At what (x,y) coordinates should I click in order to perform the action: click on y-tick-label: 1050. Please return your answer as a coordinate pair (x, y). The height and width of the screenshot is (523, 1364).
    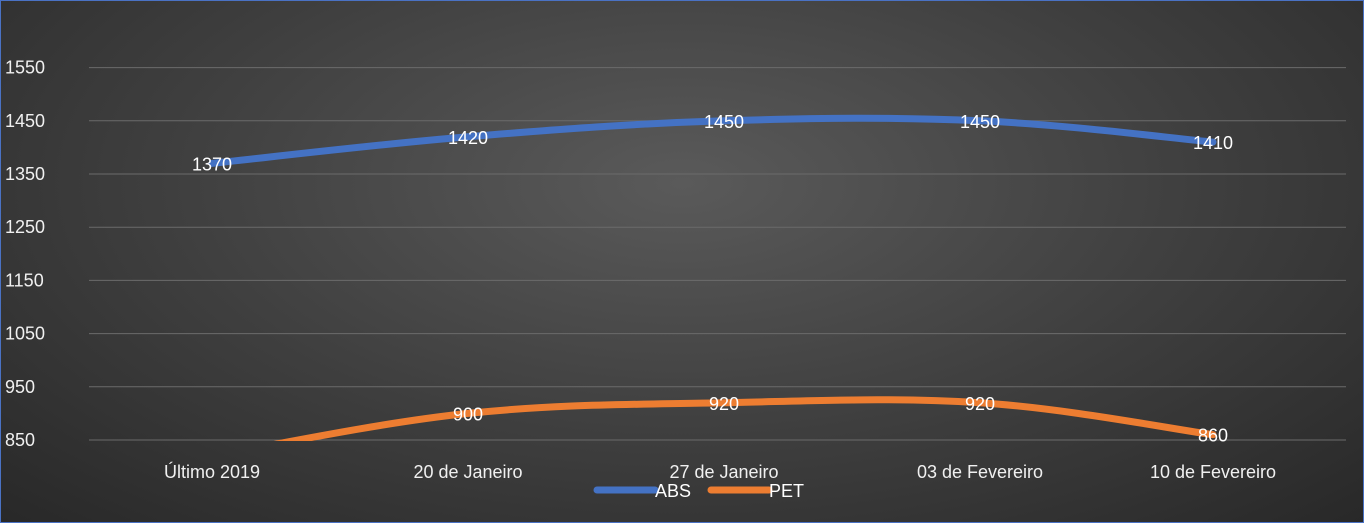
    Looking at the image, I should click on (25, 334).